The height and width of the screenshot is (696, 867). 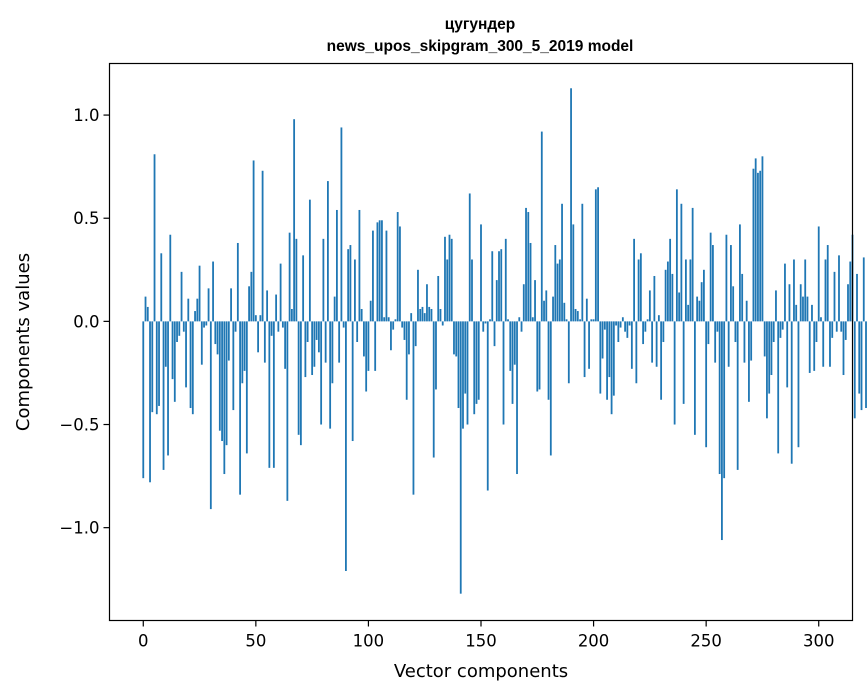 What do you see at coordinates (480, 24) in the screenshot?
I see `chart-title: цугундер` at bounding box center [480, 24].